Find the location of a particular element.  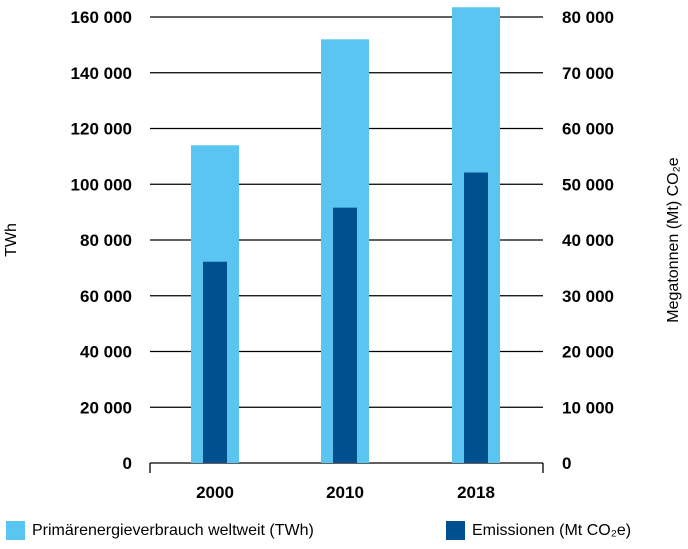

legend-item-emissions: Emissionen (Mt CO₂e) is located at coordinates (538, 530).